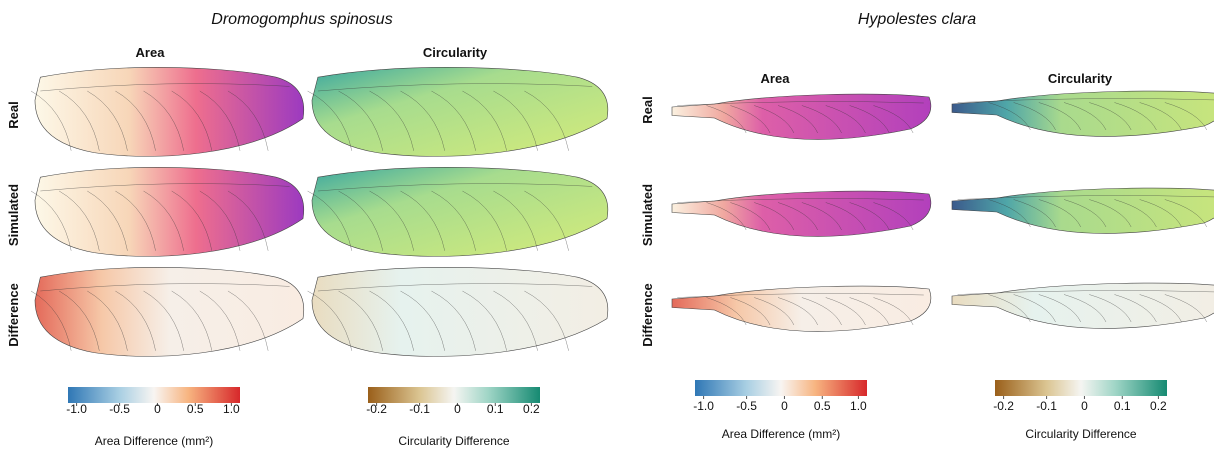 The image size is (1214, 453). I want to click on column-header: Area, so click(776, 78).